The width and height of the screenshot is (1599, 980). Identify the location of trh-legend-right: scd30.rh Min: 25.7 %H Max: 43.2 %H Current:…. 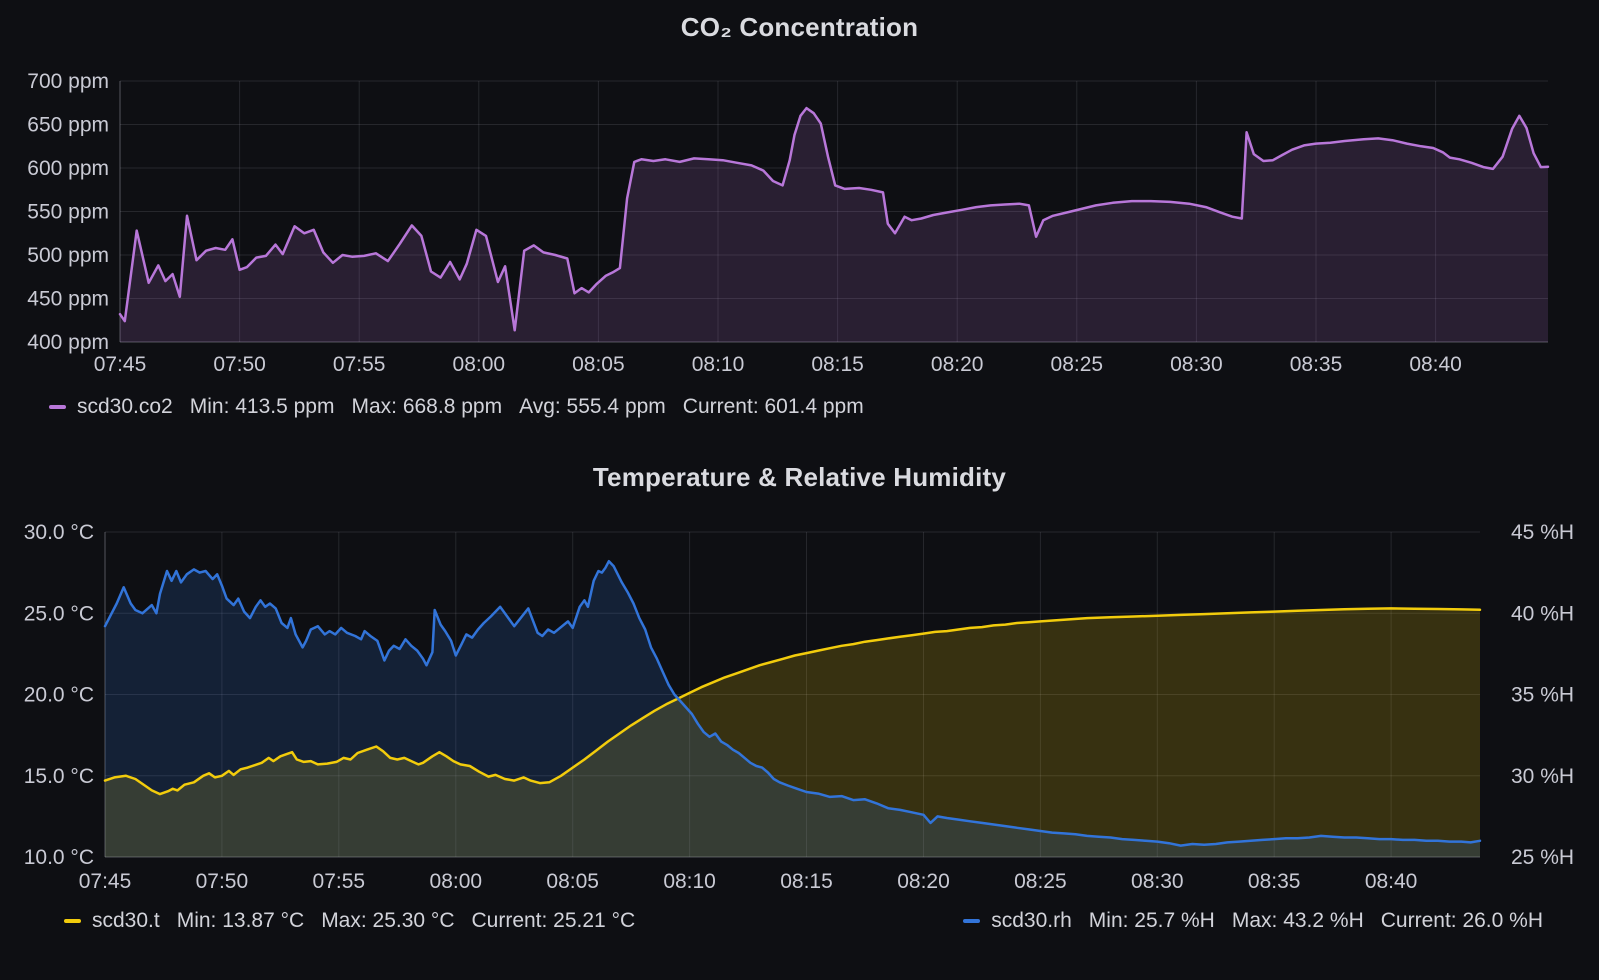
(1253, 921).